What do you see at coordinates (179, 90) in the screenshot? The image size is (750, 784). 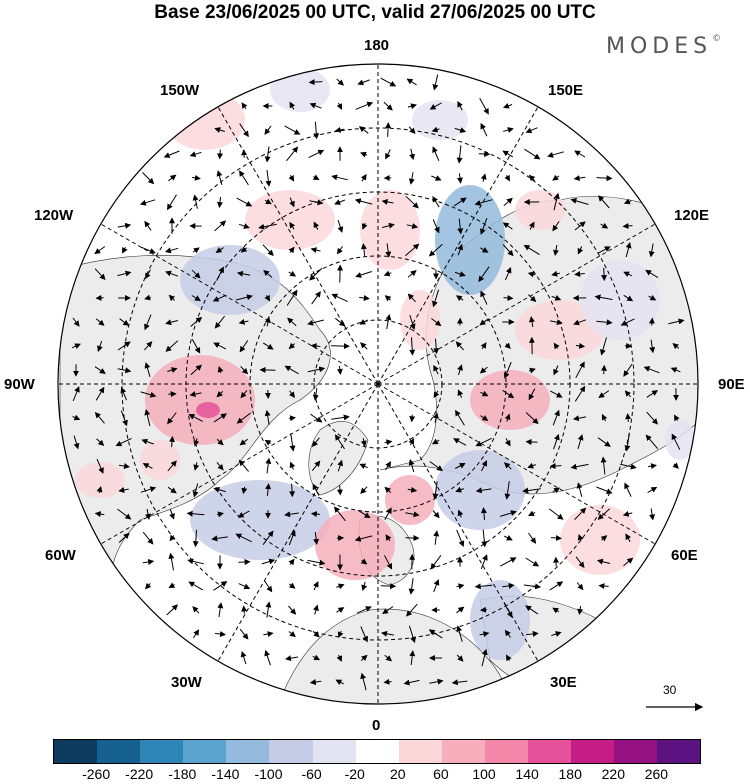 I see `lon-label-150w: 150W` at bounding box center [179, 90].